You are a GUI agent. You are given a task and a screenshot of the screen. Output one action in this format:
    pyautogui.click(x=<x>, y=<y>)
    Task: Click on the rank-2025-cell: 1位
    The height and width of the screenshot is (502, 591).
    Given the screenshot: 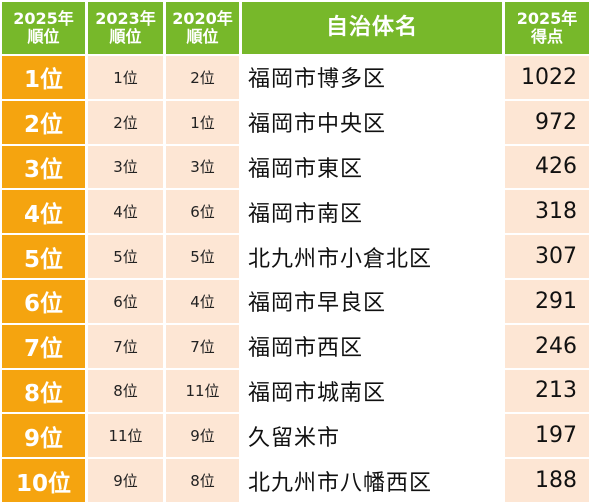 What is the action you would take?
    pyautogui.click(x=43, y=77)
    